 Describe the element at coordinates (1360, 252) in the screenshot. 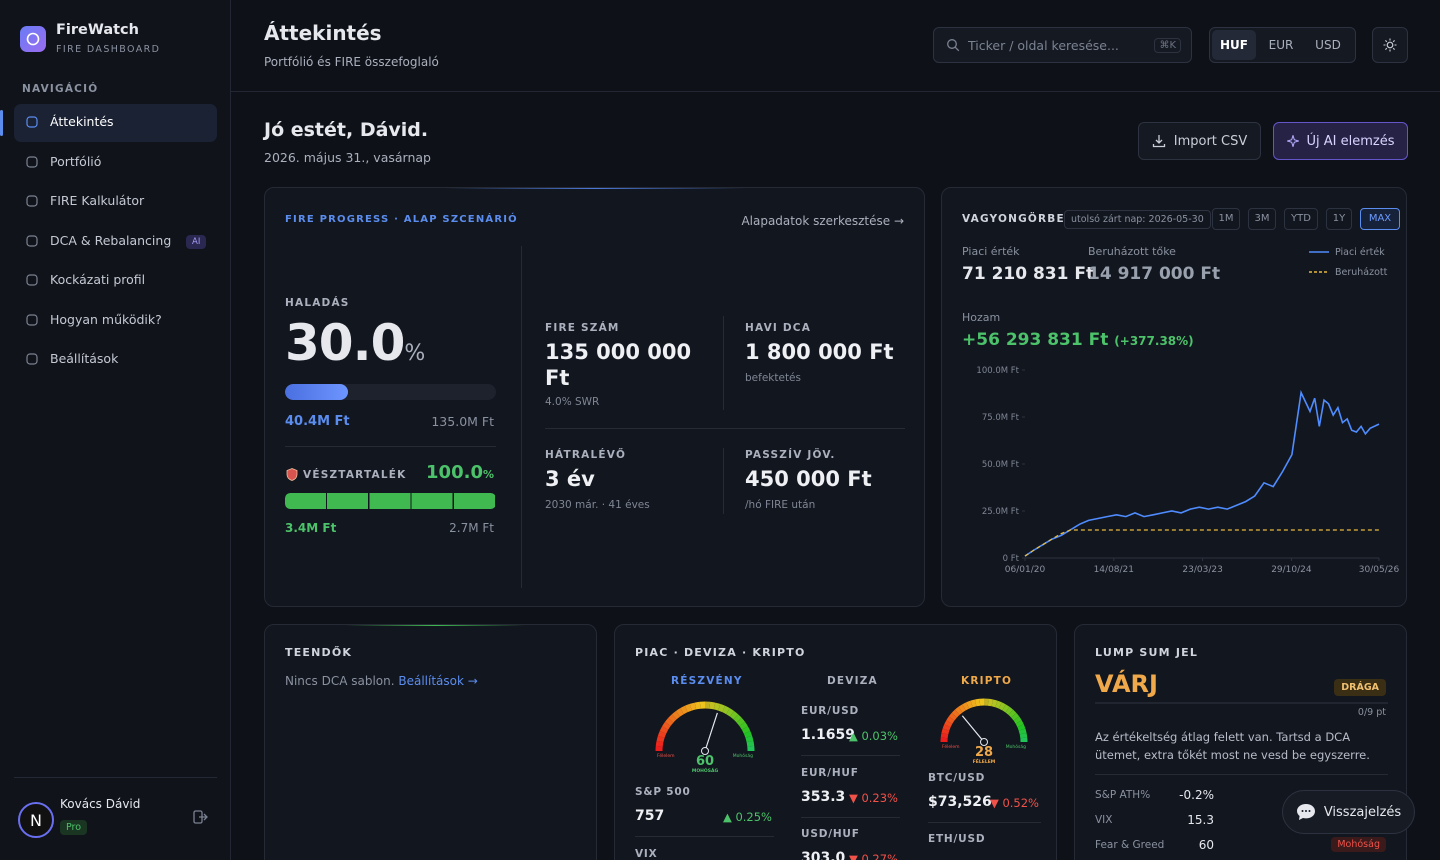

I see `legend-label: Piaci érték` at that location.